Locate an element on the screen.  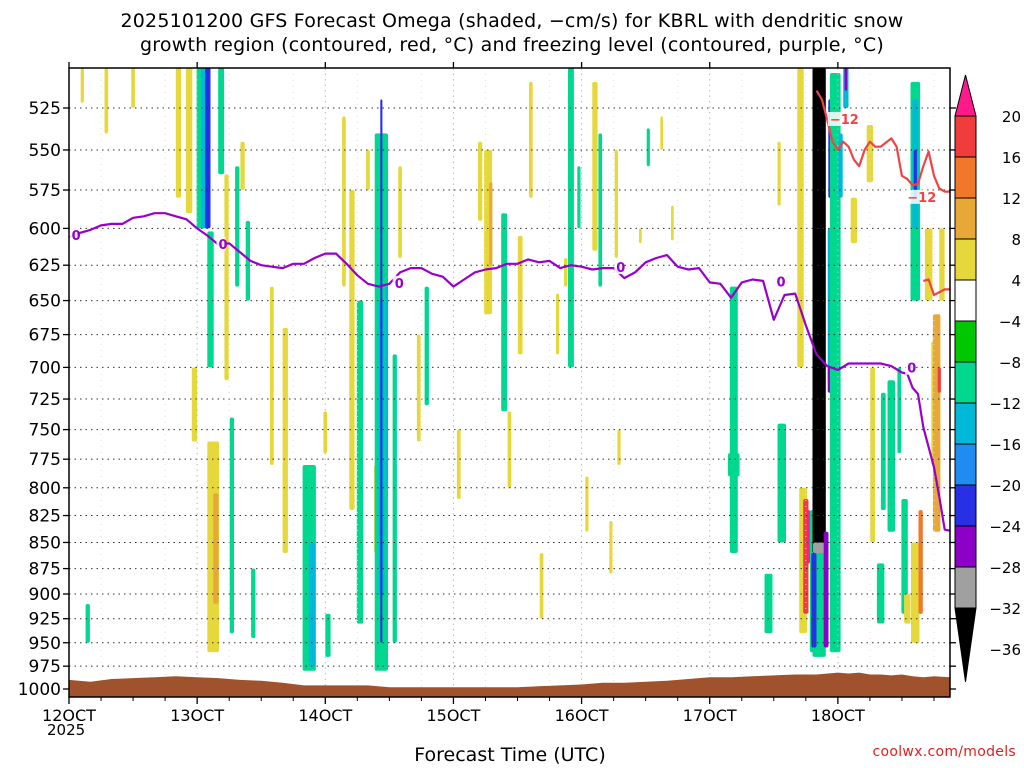
x-tick-label: 15OCT is located at coordinates (453, 715).